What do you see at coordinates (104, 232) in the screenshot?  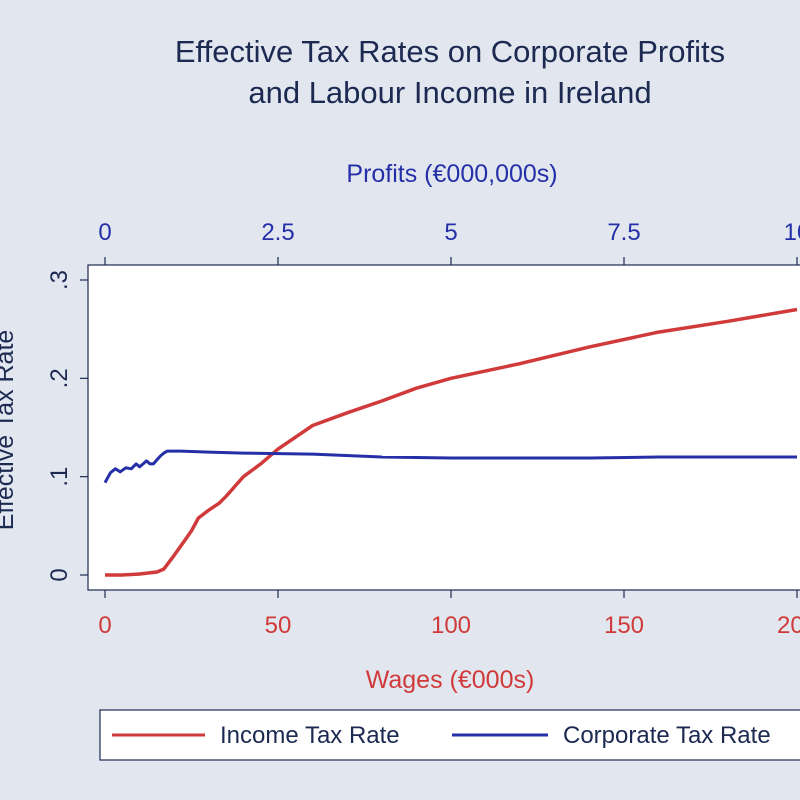 I see `top-tick-label: 0` at bounding box center [104, 232].